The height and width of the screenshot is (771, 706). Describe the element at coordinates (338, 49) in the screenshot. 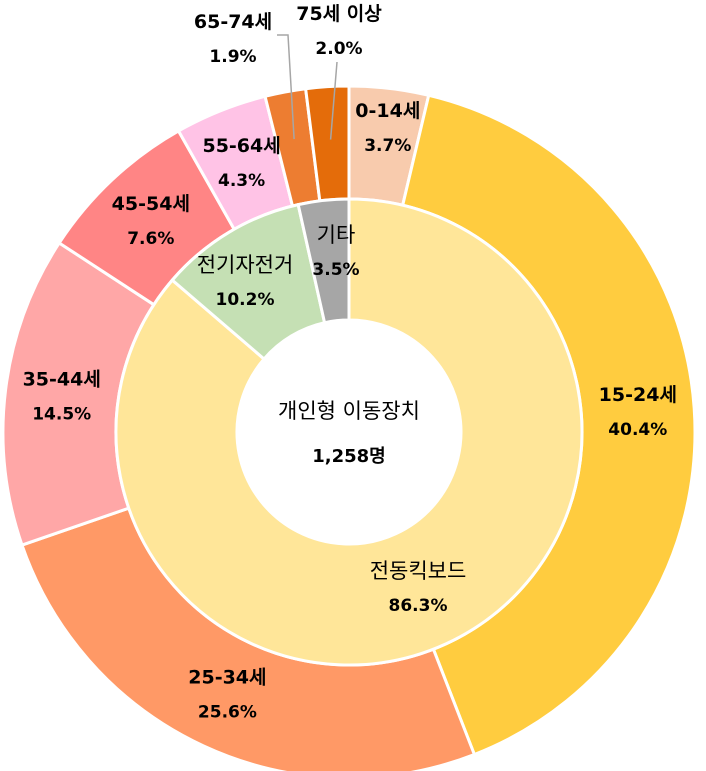

I see `outer-value-75: 2.0%` at that location.